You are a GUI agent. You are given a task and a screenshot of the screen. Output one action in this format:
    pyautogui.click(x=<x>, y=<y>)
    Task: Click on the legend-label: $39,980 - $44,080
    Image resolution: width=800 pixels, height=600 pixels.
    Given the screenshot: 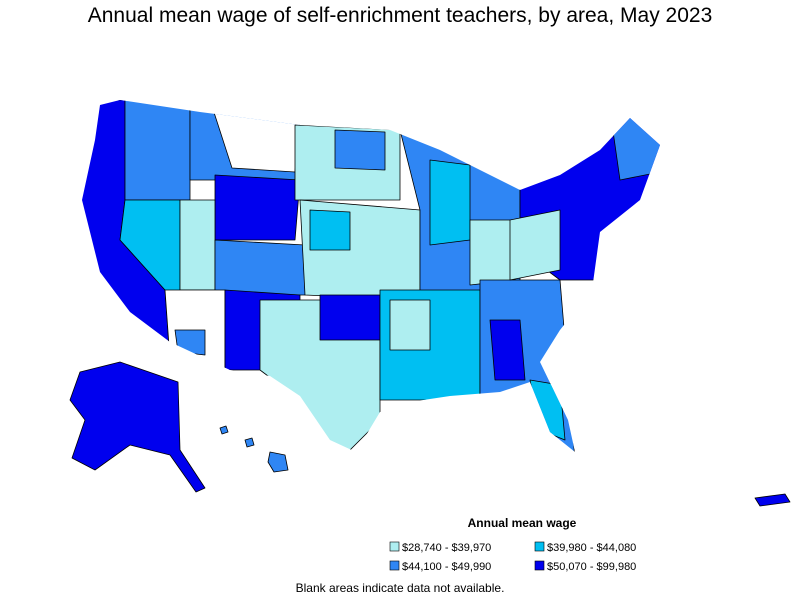 What is the action you would take?
    pyautogui.click(x=591, y=548)
    